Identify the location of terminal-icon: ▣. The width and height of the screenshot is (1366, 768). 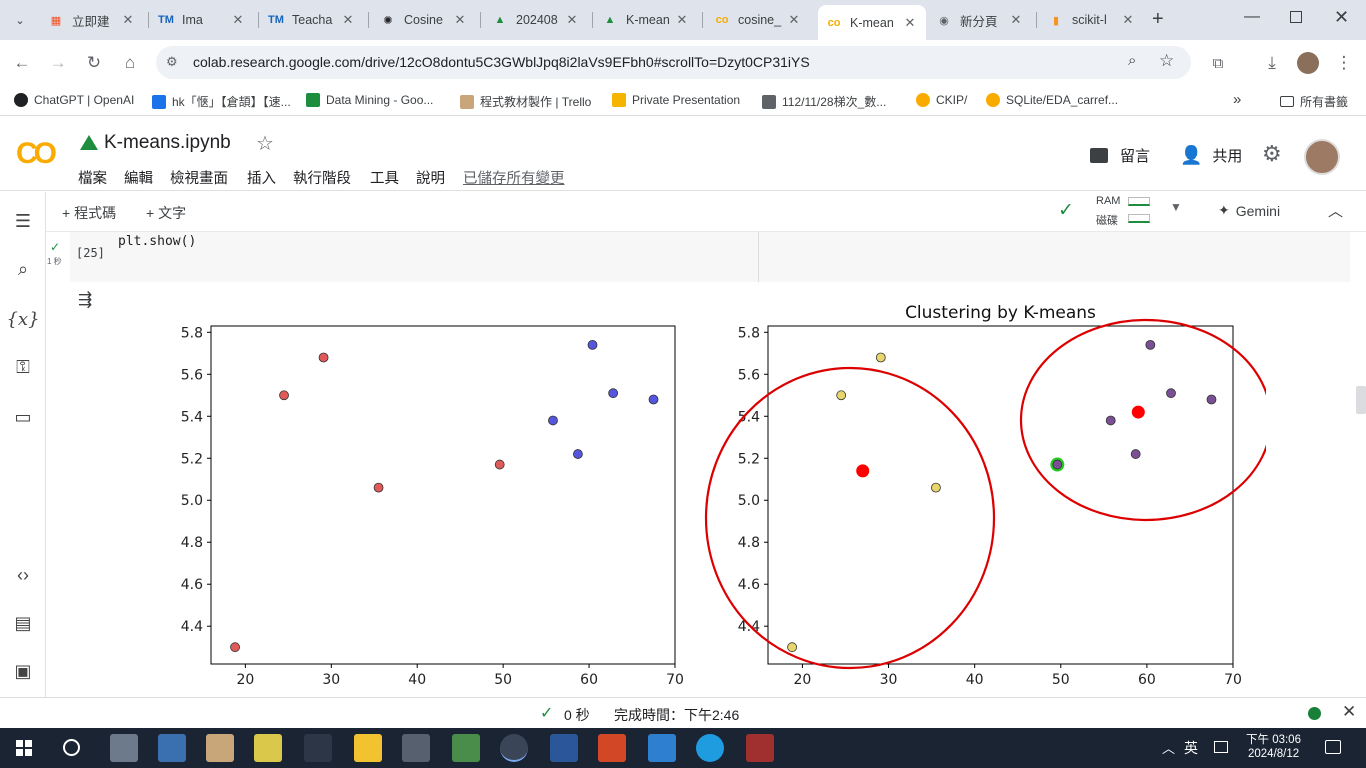
(23, 670).